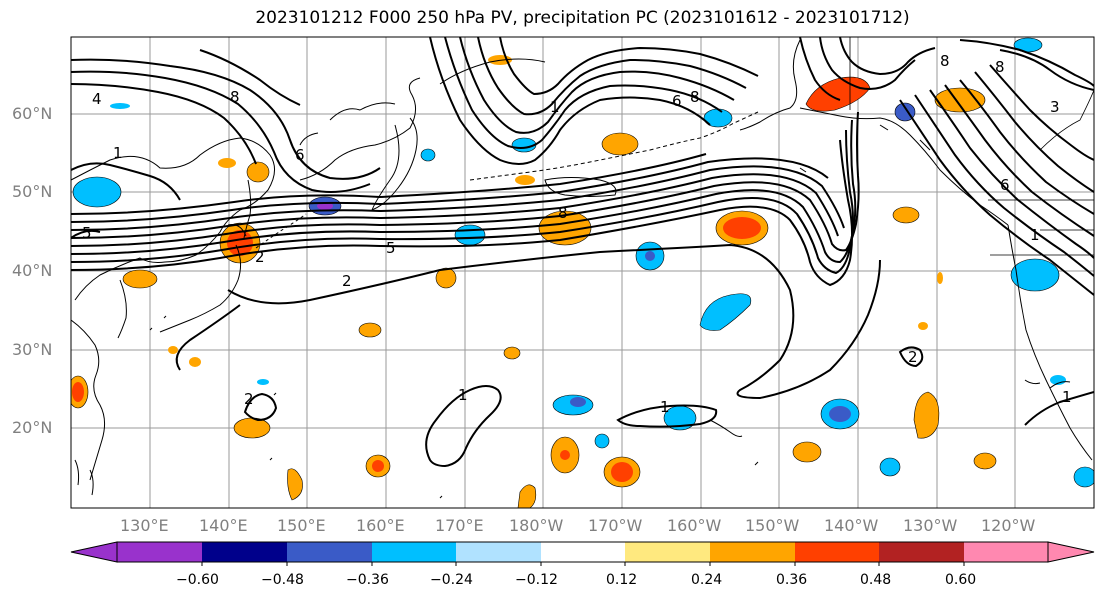 This screenshot has height=601, width=1105. Describe the element at coordinates (707, 580) in the screenshot. I see `colorbar-tick-label: 0.24` at that location.